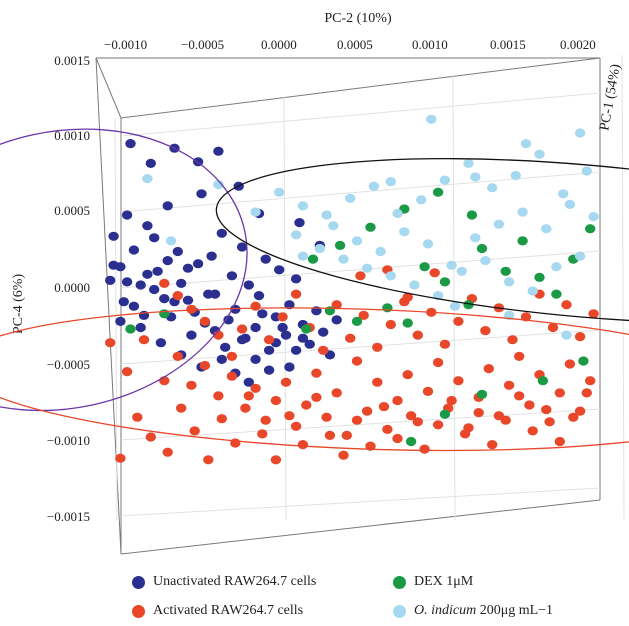 The image size is (629, 626). I want to click on legend-dot-unactivated, so click(138, 582).